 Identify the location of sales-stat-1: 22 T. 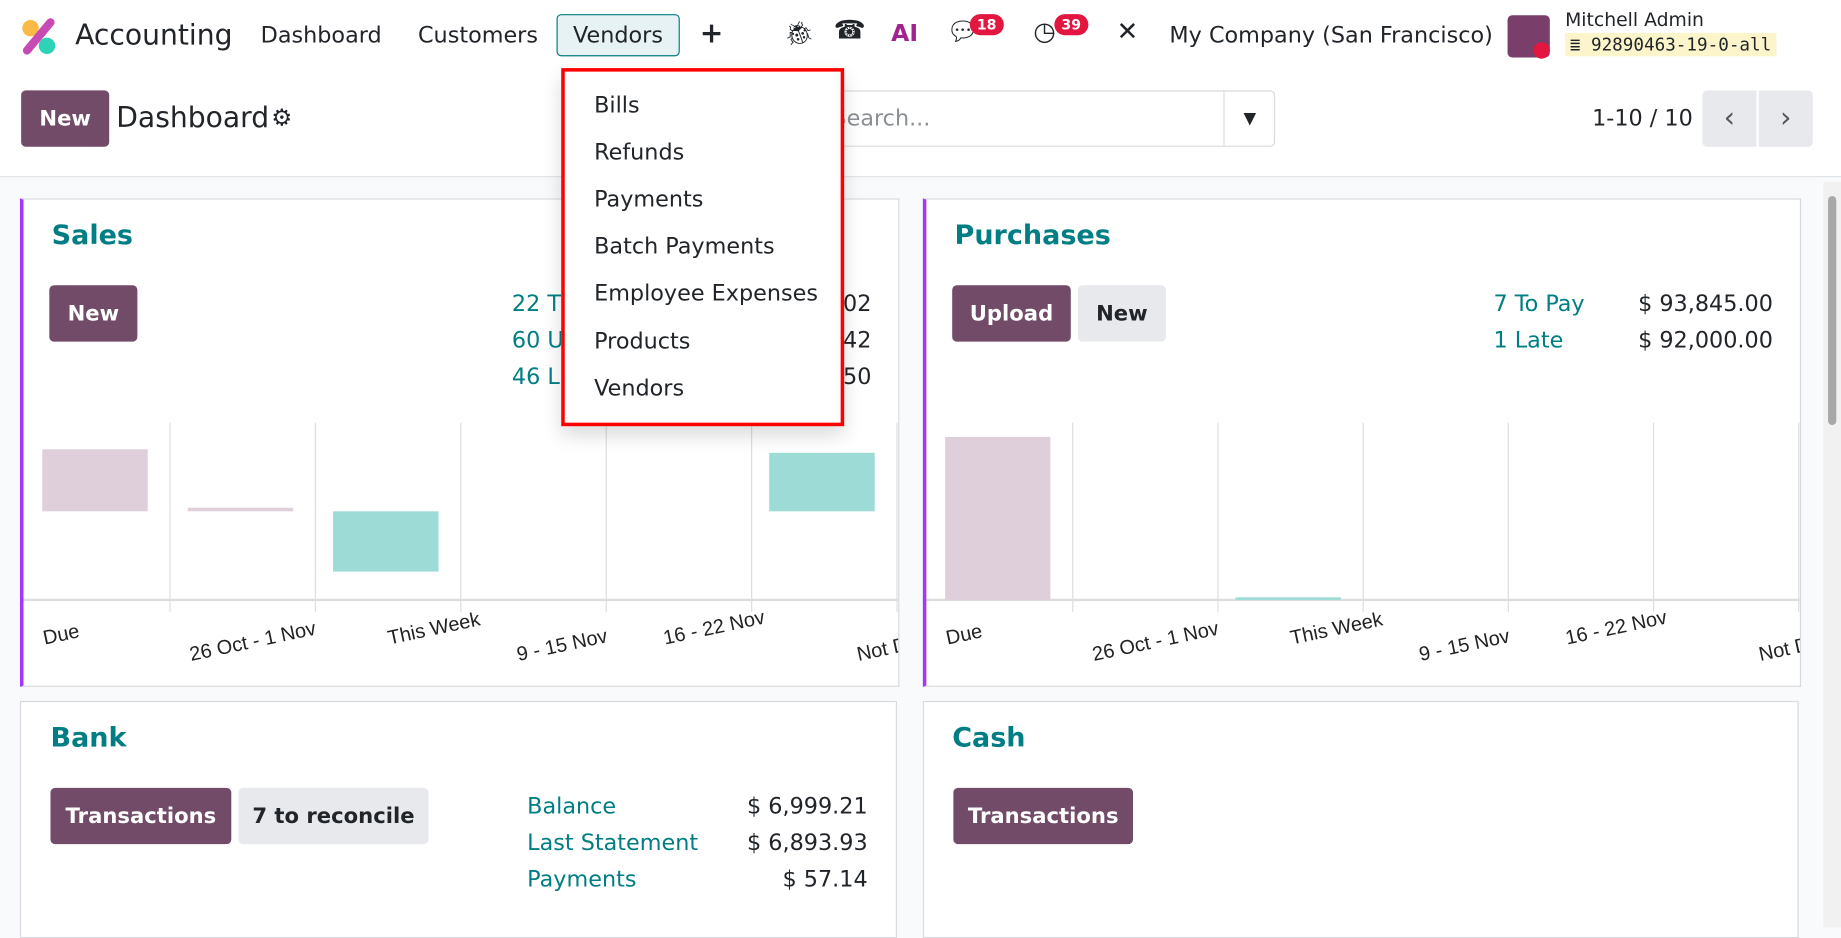
(536, 304).